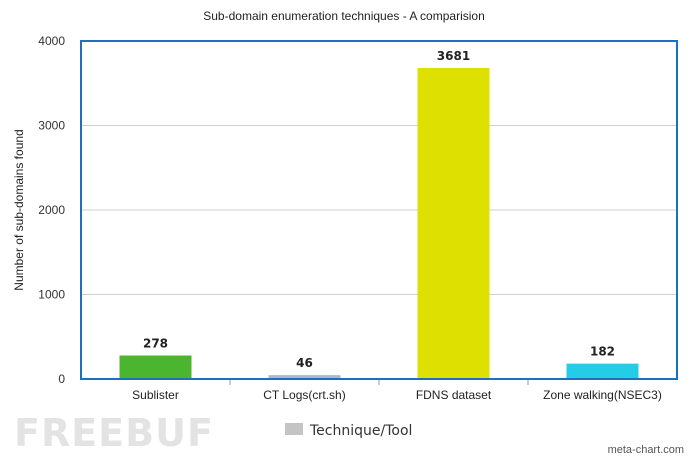 This screenshot has height=460, width=690. Describe the element at coordinates (19, 209) in the screenshot. I see `y-axis-label: Number of sub-domains found` at that location.